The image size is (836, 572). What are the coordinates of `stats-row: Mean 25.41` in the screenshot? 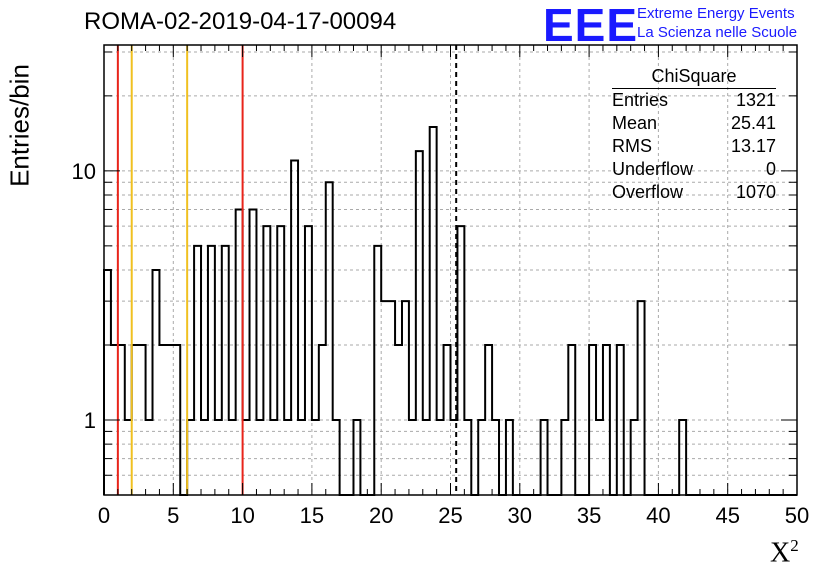 It's located at (694, 123).